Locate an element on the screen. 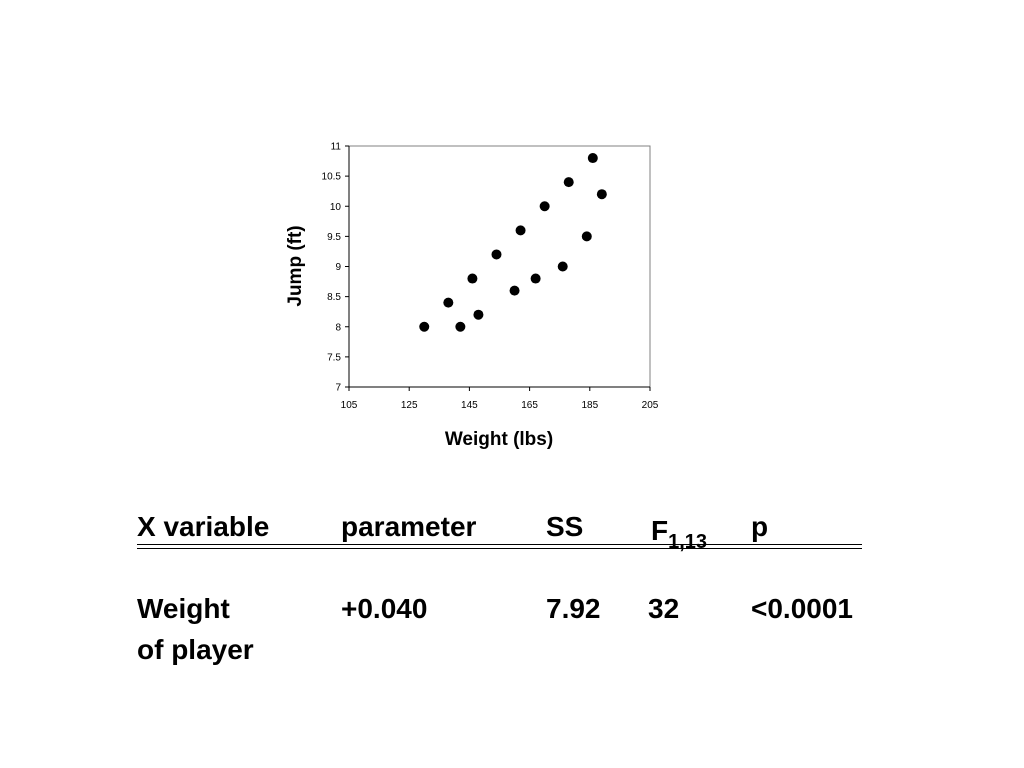 This screenshot has width=1024, height=768. header-f: F1,13 is located at coordinates (679, 533).